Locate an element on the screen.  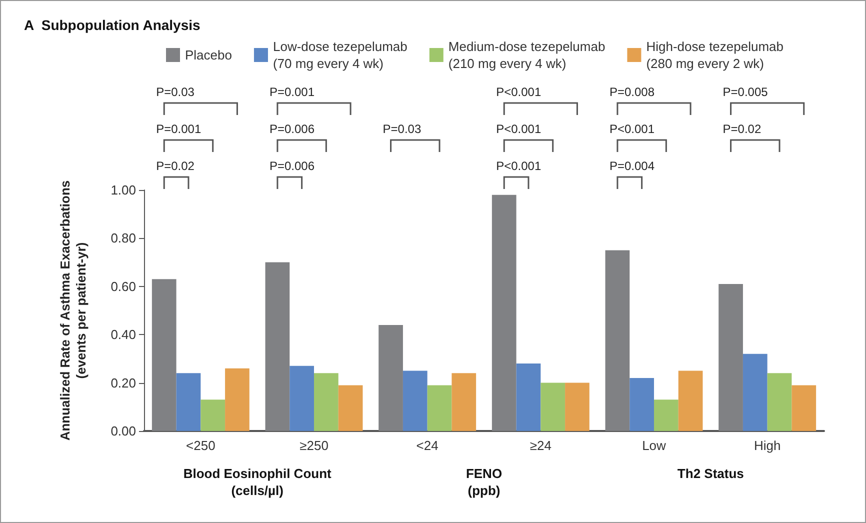
text: FENO (ppb) is located at coordinates (484, 482).